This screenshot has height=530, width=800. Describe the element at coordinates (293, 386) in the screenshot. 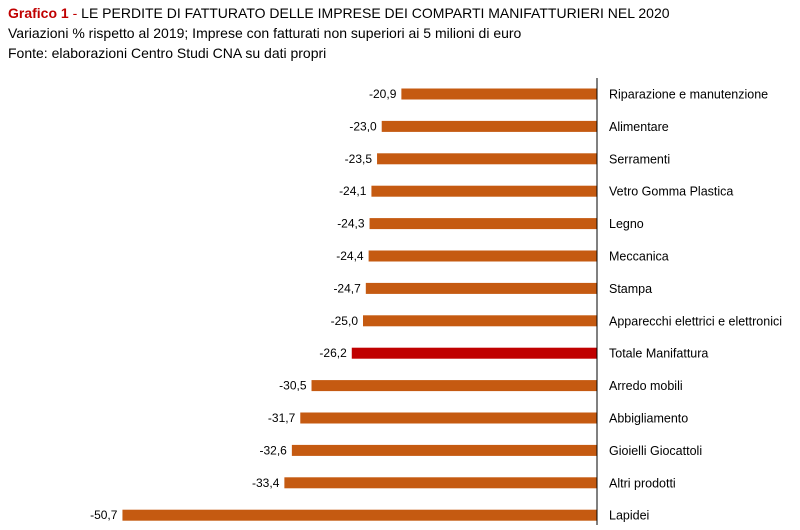

I see `data-label-10: -30,5` at that location.